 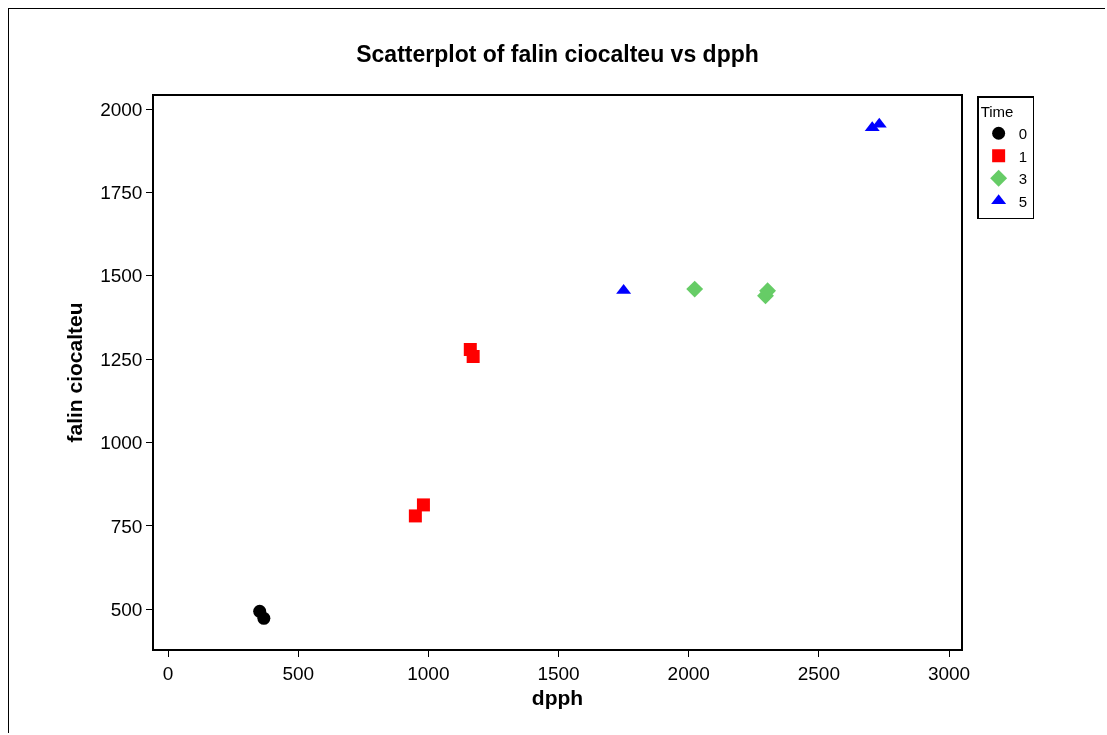 I want to click on y-tick-label: 500, so click(x=126, y=609).